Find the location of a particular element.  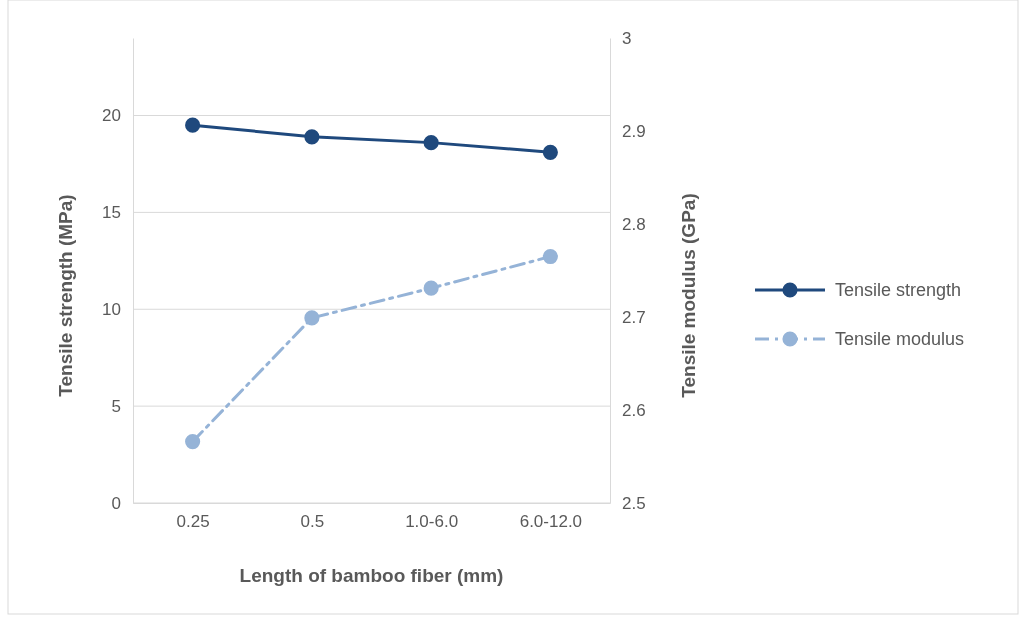

x-axis-title: Length of bamboo fiber (mm) is located at coordinates (371, 575).